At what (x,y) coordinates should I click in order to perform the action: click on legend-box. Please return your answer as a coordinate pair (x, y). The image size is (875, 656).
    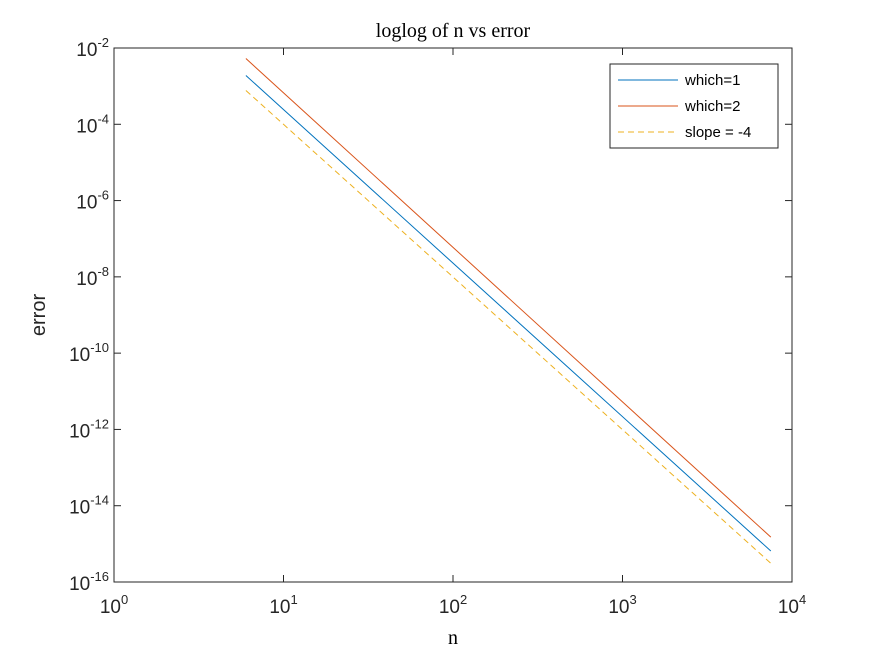
    Looking at the image, I should click on (694, 106).